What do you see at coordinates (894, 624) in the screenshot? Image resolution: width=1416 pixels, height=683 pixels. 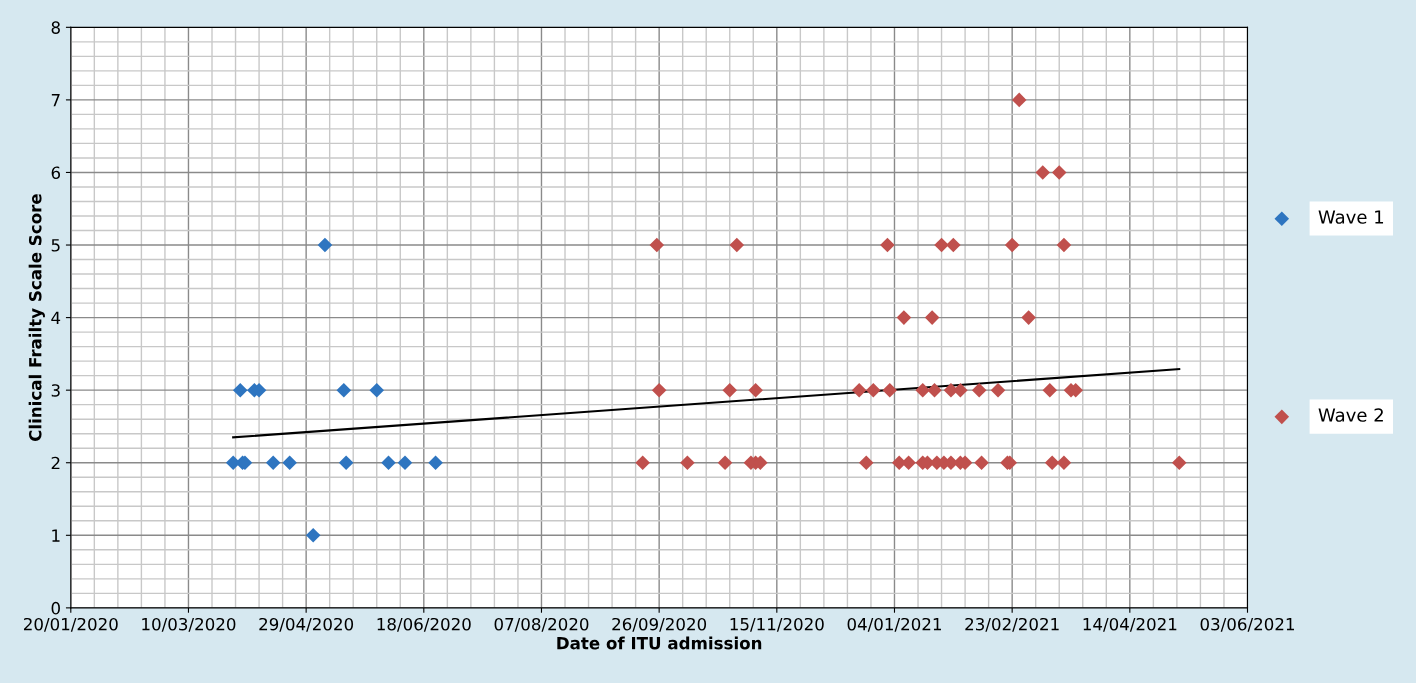 I see `x-tick-label: 04/01/2021` at bounding box center [894, 624].